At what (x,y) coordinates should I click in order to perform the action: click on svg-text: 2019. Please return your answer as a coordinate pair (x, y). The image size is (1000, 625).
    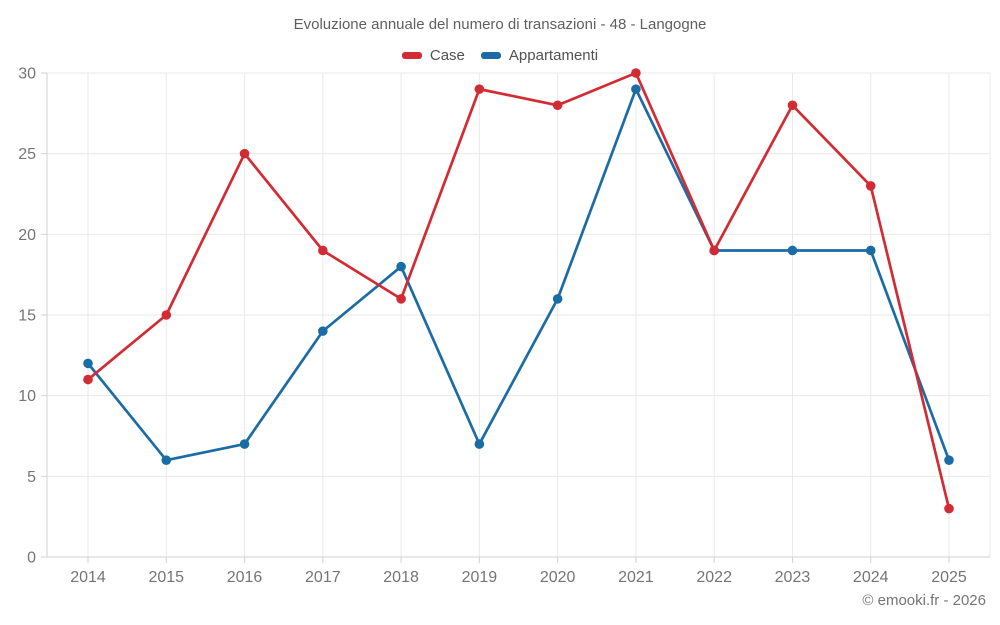
    Looking at the image, I should click on (480, 577).